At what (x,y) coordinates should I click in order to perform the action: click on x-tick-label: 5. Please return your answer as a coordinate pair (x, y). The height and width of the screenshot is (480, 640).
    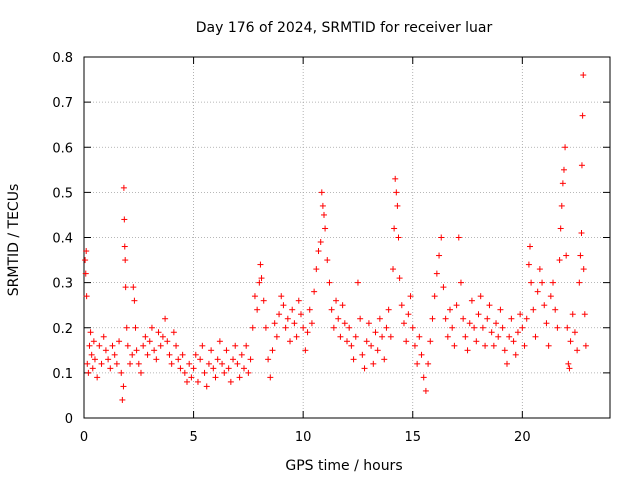
    Looking at the image, I should click on (193, 437).